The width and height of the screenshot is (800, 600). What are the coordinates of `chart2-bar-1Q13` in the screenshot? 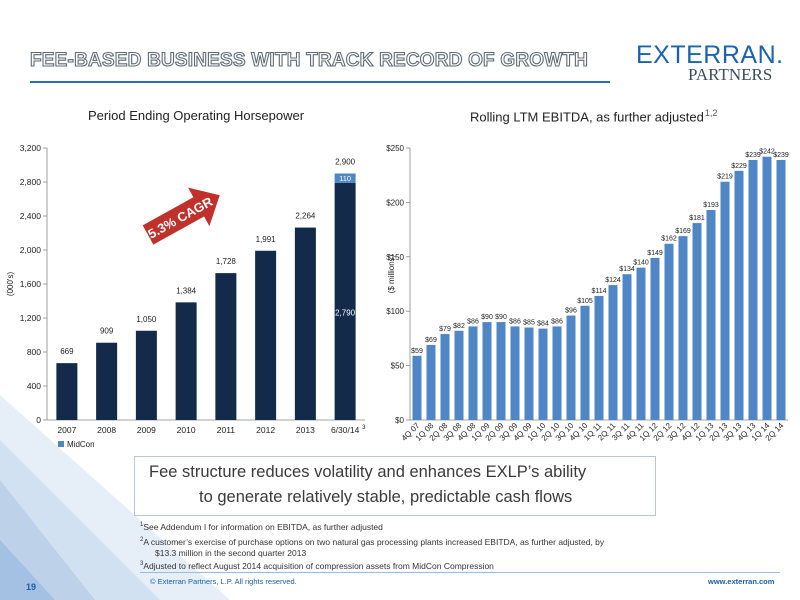 It's located at (711, 315).